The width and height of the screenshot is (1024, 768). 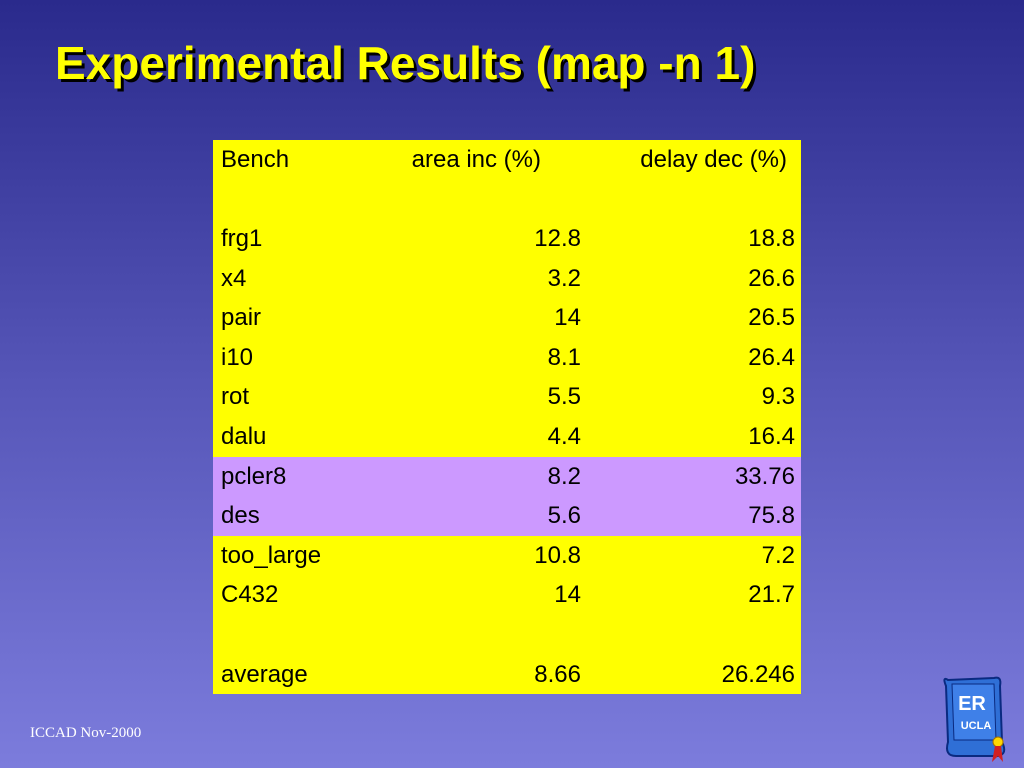 I want to click on table-cell: dalu, so click(x=244, y=436).